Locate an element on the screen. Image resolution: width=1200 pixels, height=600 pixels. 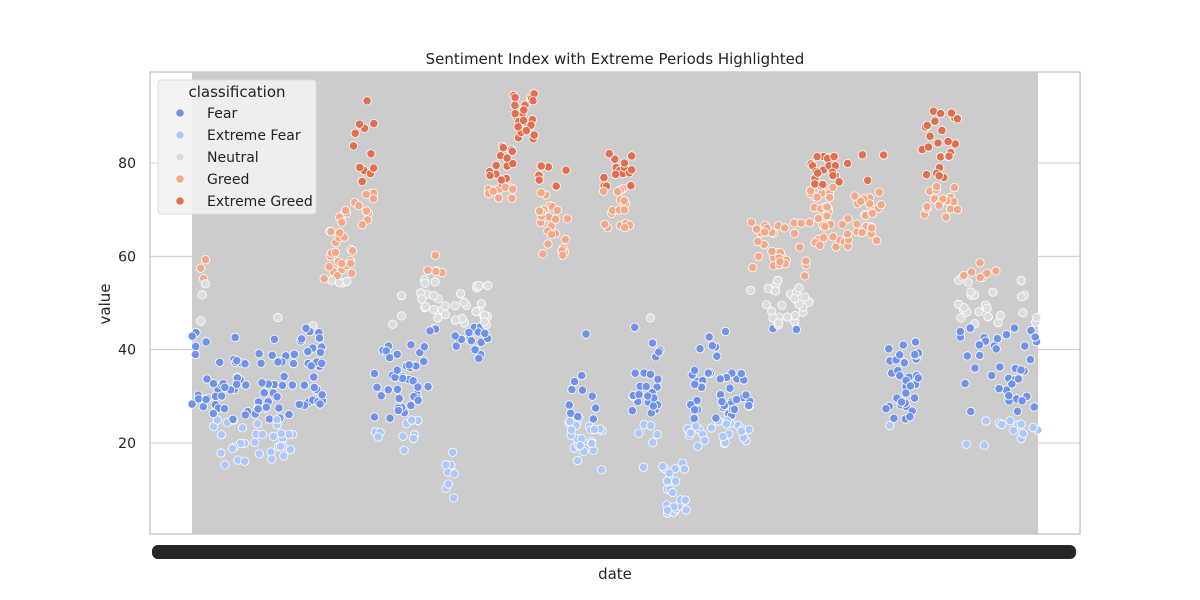
y-tick-label: 60 is located at coordinates (127, 257).